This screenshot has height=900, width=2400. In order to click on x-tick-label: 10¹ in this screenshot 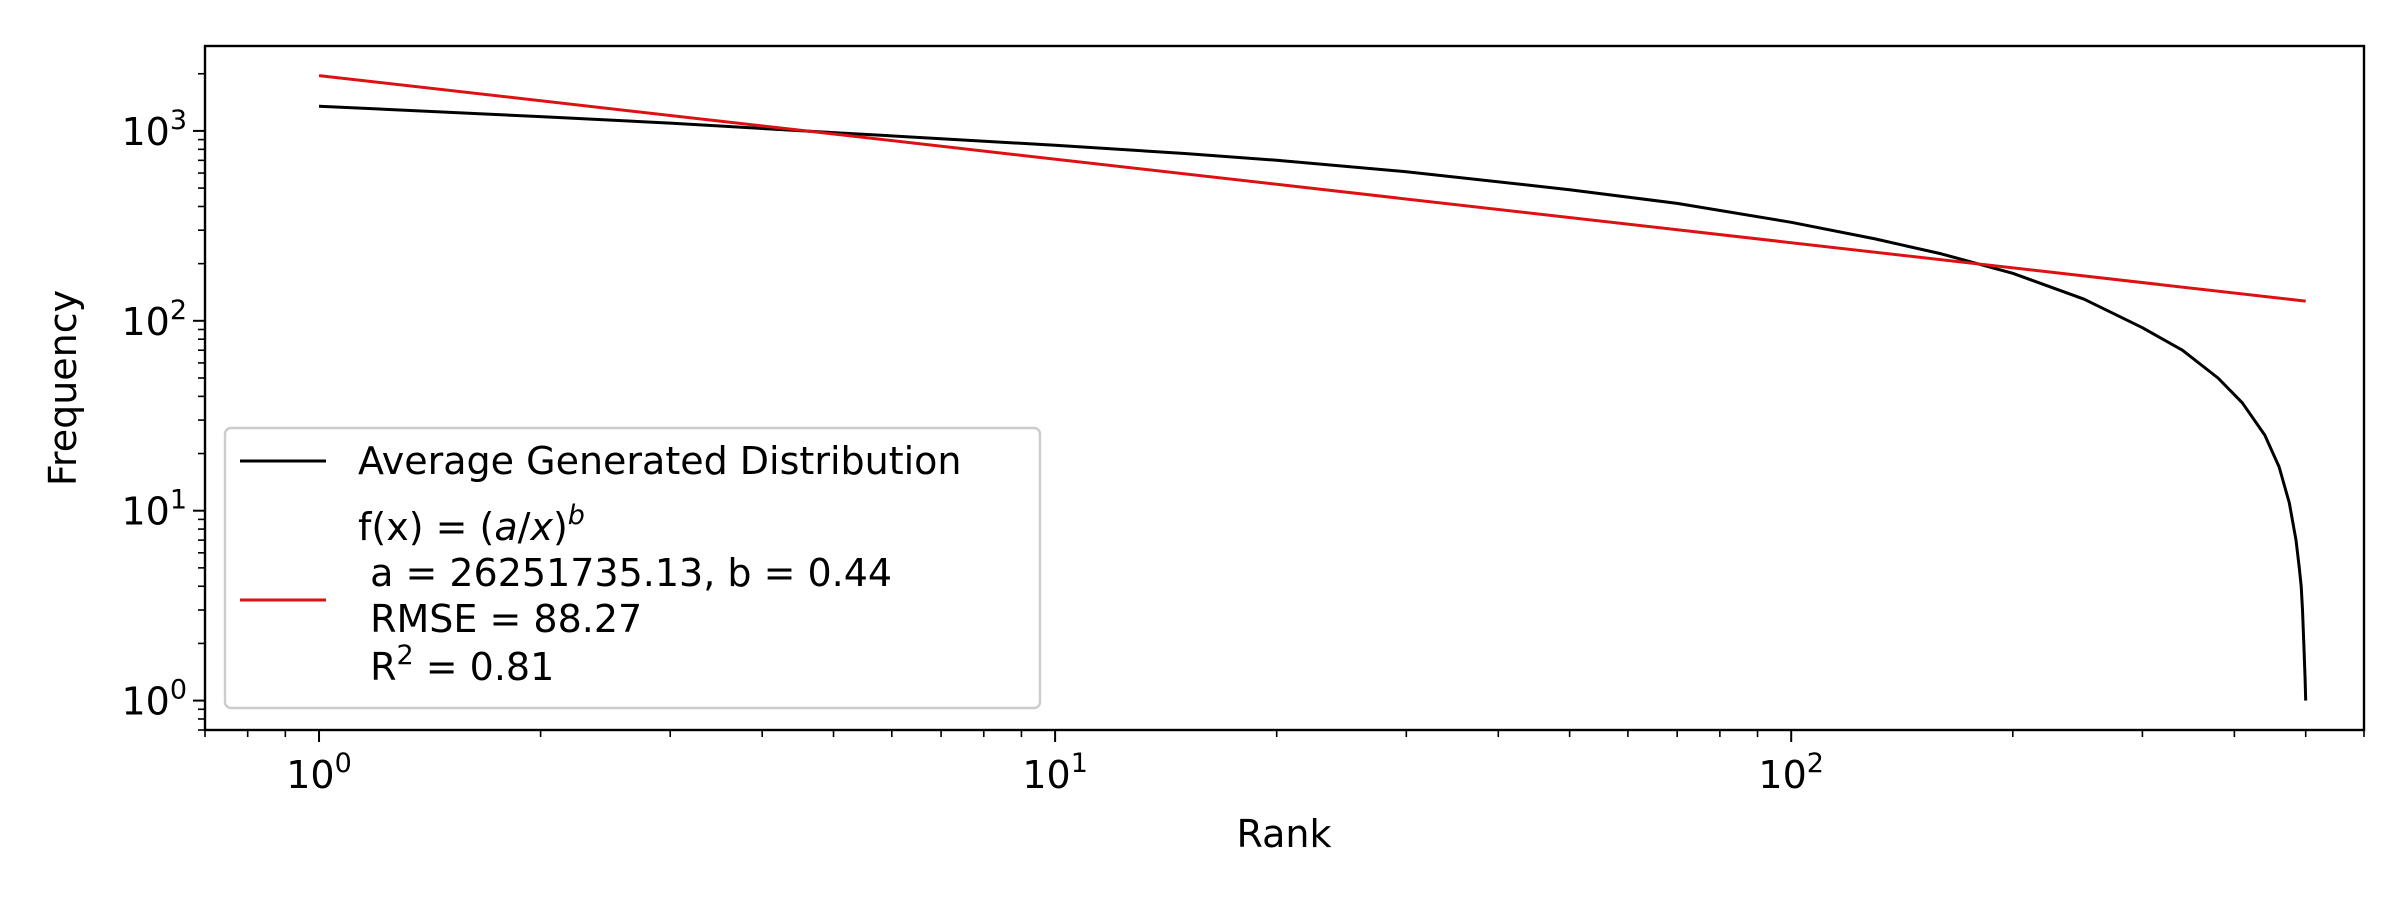, I will do `click(1055, 772)`.